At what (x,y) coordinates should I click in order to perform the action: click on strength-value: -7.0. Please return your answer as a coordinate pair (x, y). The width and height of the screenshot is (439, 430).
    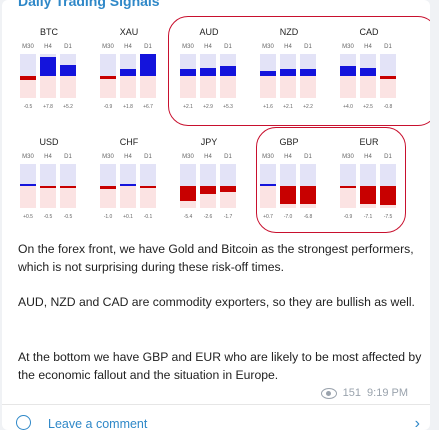
    Looking at the image, I should click on (288, 217).